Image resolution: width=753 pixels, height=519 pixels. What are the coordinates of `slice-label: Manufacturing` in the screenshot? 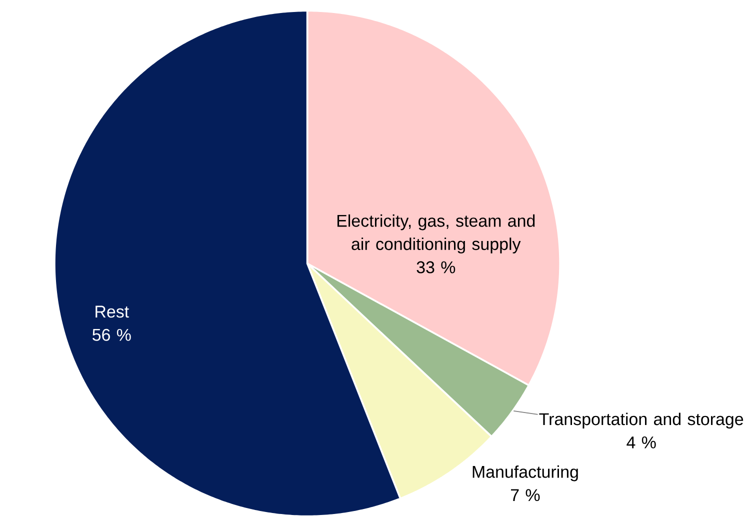 It's located at (525, 473).